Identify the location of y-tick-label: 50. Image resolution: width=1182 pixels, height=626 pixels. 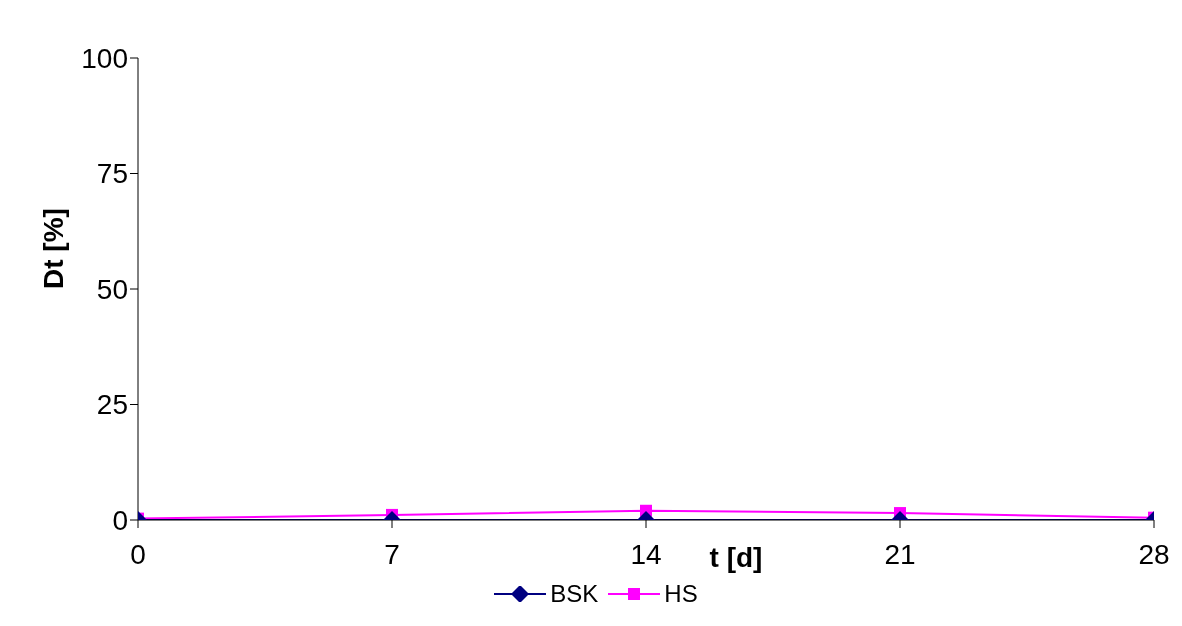
(112, 289).